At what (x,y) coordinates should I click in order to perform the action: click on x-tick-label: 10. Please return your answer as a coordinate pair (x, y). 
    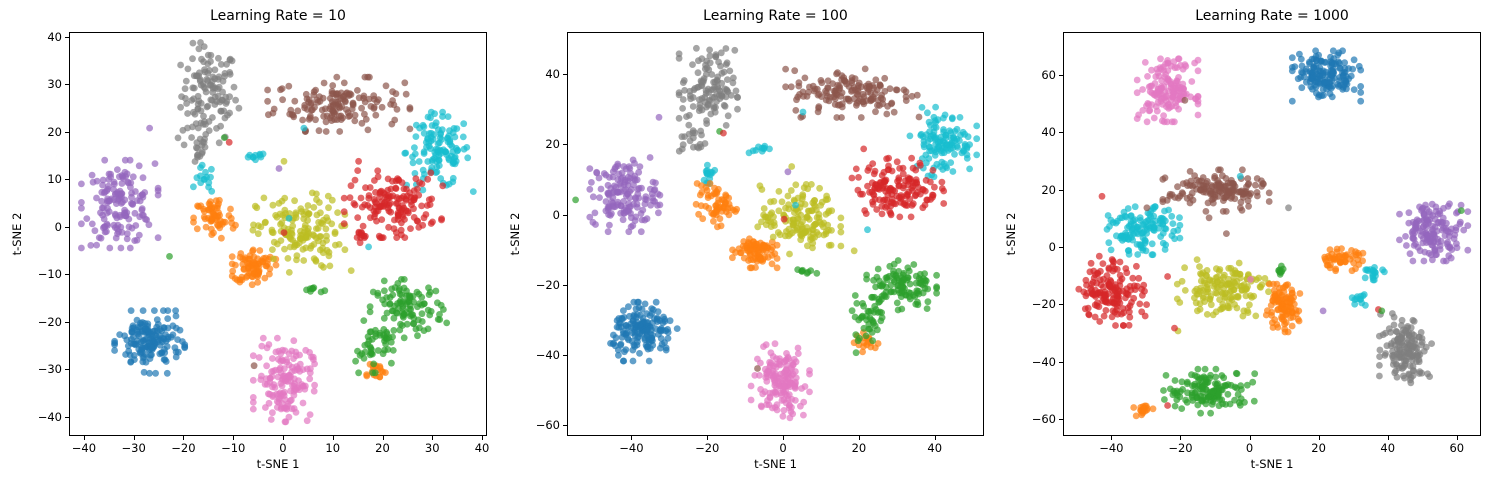
    Looking at the image, I should click on (333, 448).